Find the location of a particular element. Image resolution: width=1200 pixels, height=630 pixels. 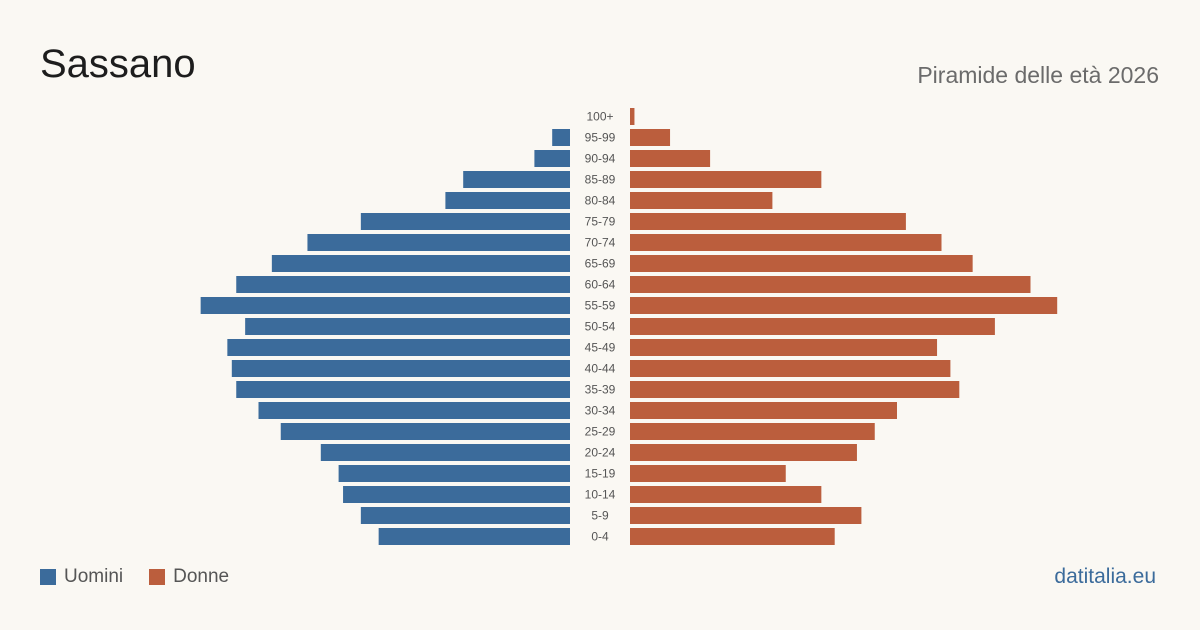

age-label-50-54: 50-54 is located at coordinates (600, 327).